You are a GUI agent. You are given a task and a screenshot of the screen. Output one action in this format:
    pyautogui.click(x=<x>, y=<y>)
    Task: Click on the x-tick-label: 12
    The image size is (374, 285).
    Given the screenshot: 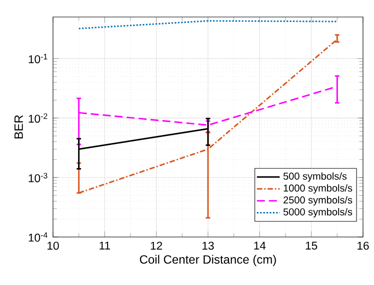 What is the action you would take?
    pyautogui.click(x=156, y=246)
    